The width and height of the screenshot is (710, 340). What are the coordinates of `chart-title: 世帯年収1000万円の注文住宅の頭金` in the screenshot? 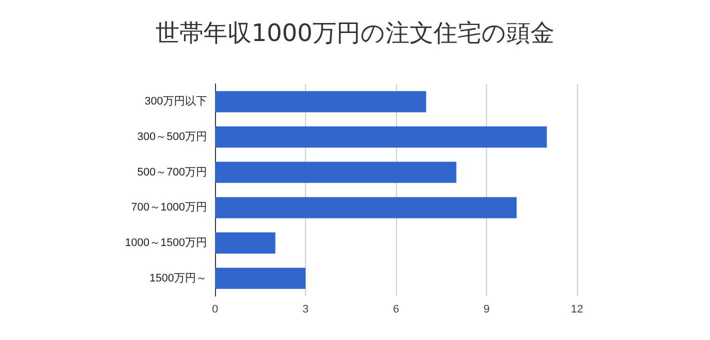 It's located at (355, 33).